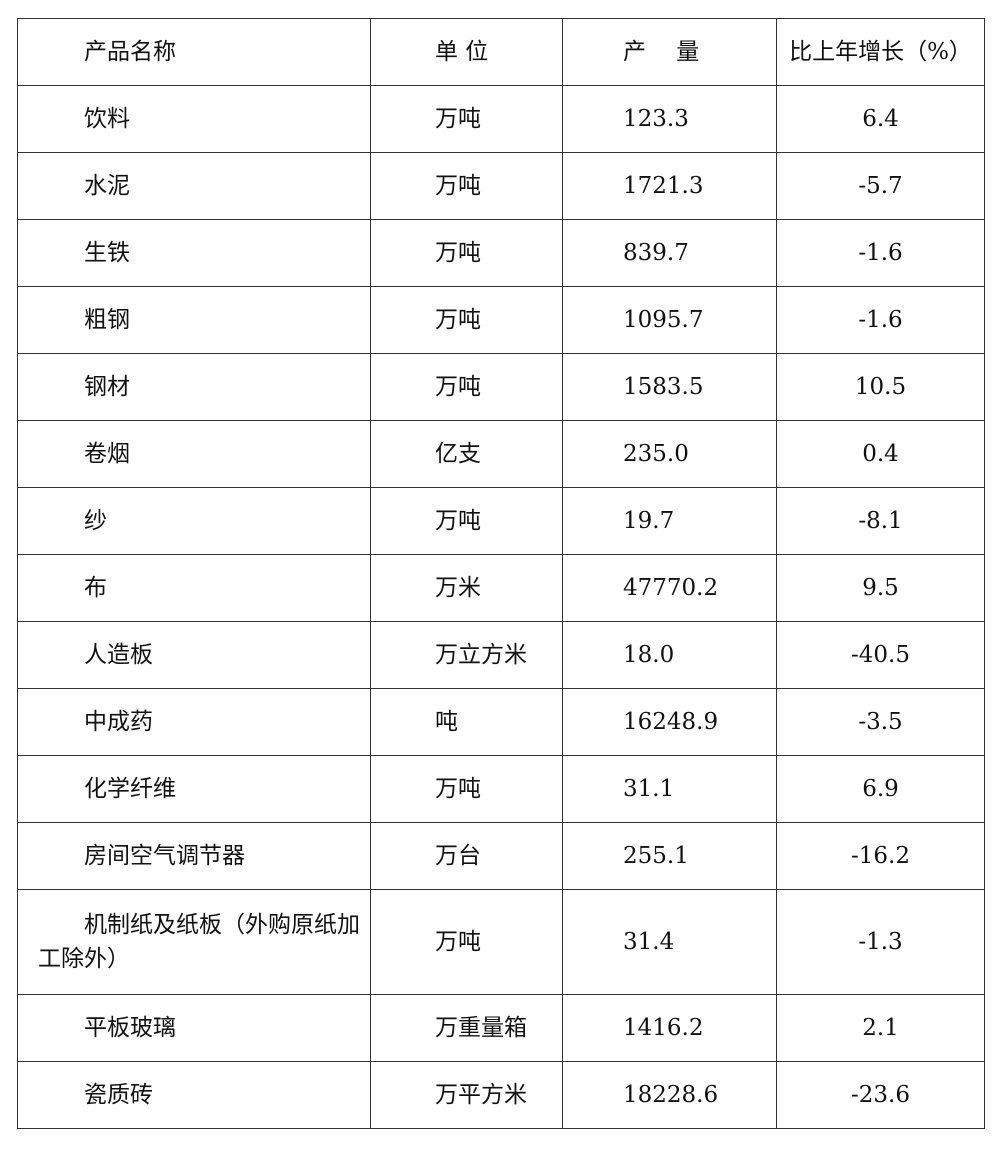 Image resolution: width=1000 pixels, height=1173 pixels. I want to click on output-cell: 255.1, so click(669, 856).